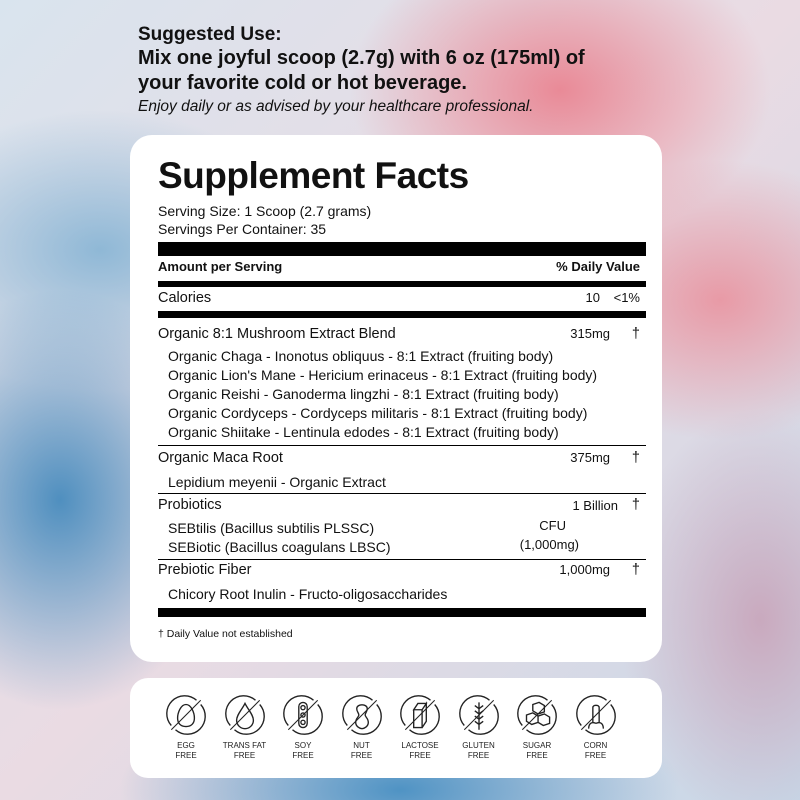 The width and height of the screenshot is (800, 800). I want to click on ingredient-amount: 315mg, so click(590, 333).